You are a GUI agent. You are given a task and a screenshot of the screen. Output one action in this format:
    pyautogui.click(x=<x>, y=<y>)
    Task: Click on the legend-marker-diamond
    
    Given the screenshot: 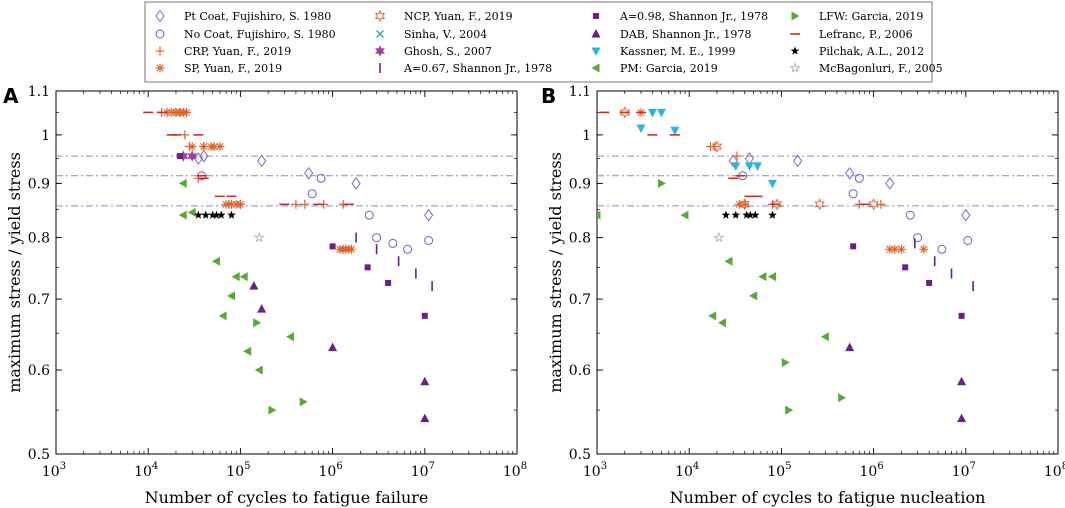 What is the action you would take?
    pyautogui.click(x=160, y=16)
    